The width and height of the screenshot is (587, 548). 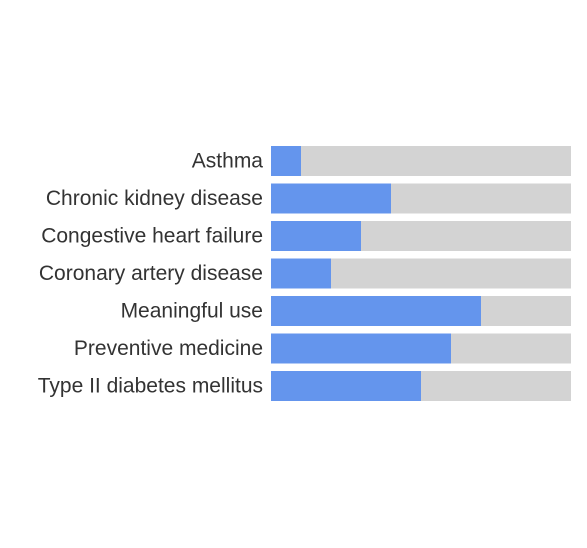 I want to click on bar-asthma, so click(x=286, y=161).